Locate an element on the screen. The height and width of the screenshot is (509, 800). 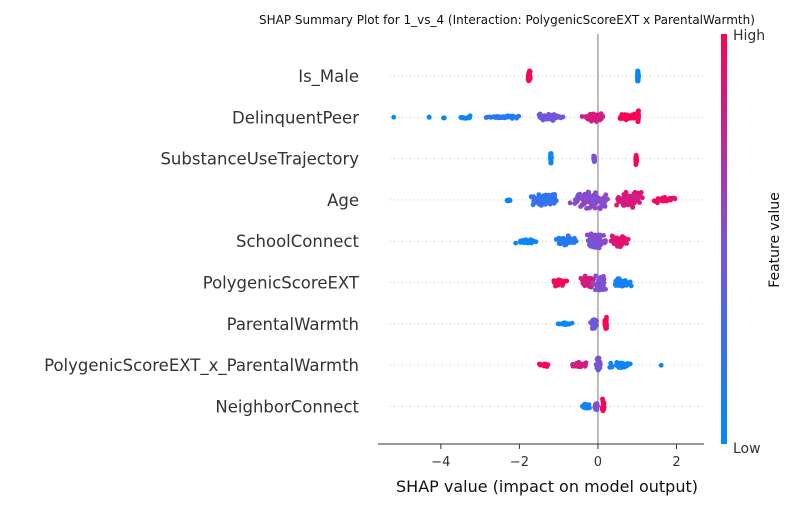
x-axis-title: SHAP value (impact on model output) is located at coordinates (547, 486).